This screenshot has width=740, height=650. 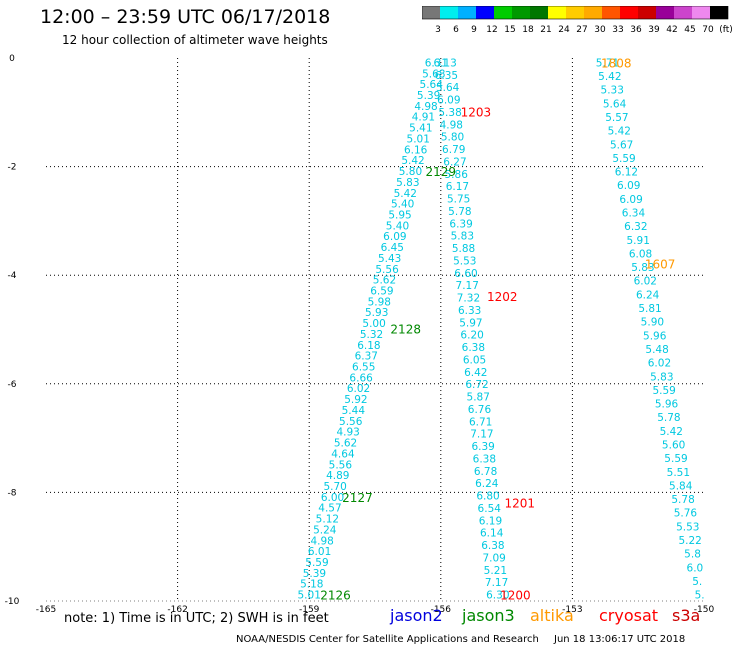 I want to click on swh-value: 5.62, so click(x=384, y=281).